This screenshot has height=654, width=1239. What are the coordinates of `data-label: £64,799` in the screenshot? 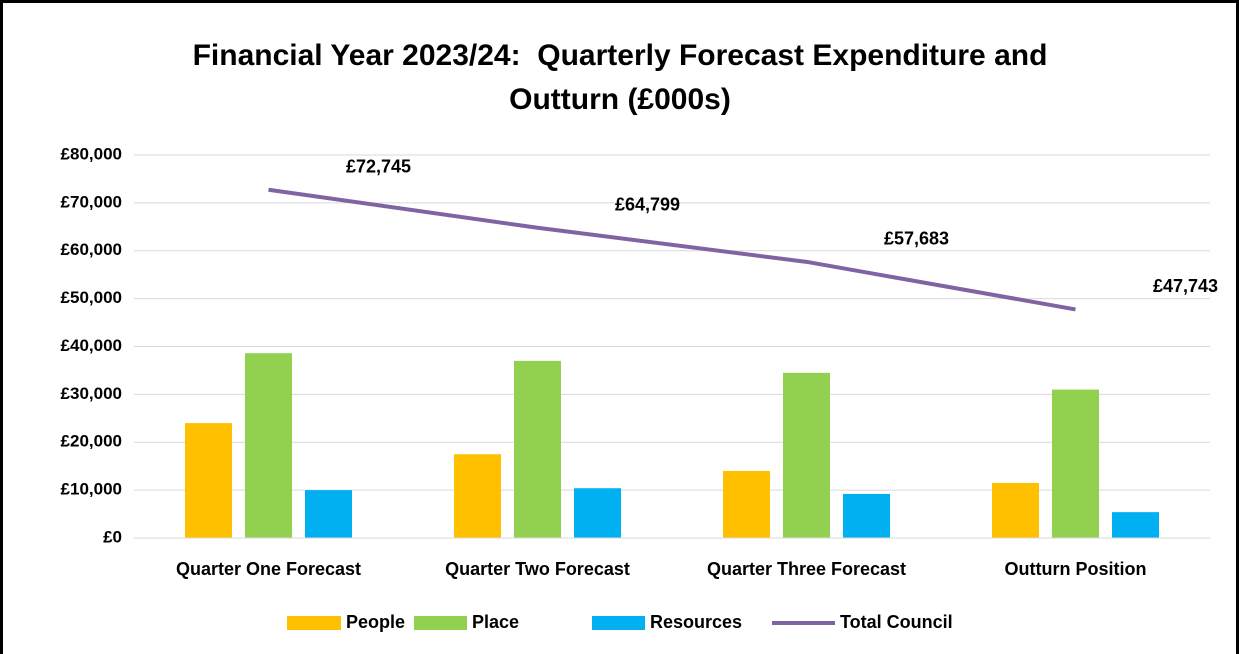 It's located at (647, 205).